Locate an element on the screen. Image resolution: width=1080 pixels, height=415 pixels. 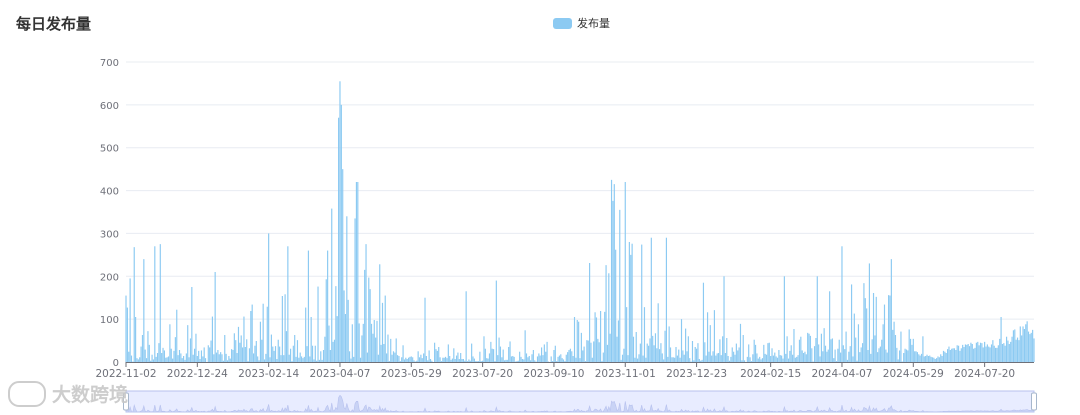
legend-swatch is located at coordinates (562, 23).